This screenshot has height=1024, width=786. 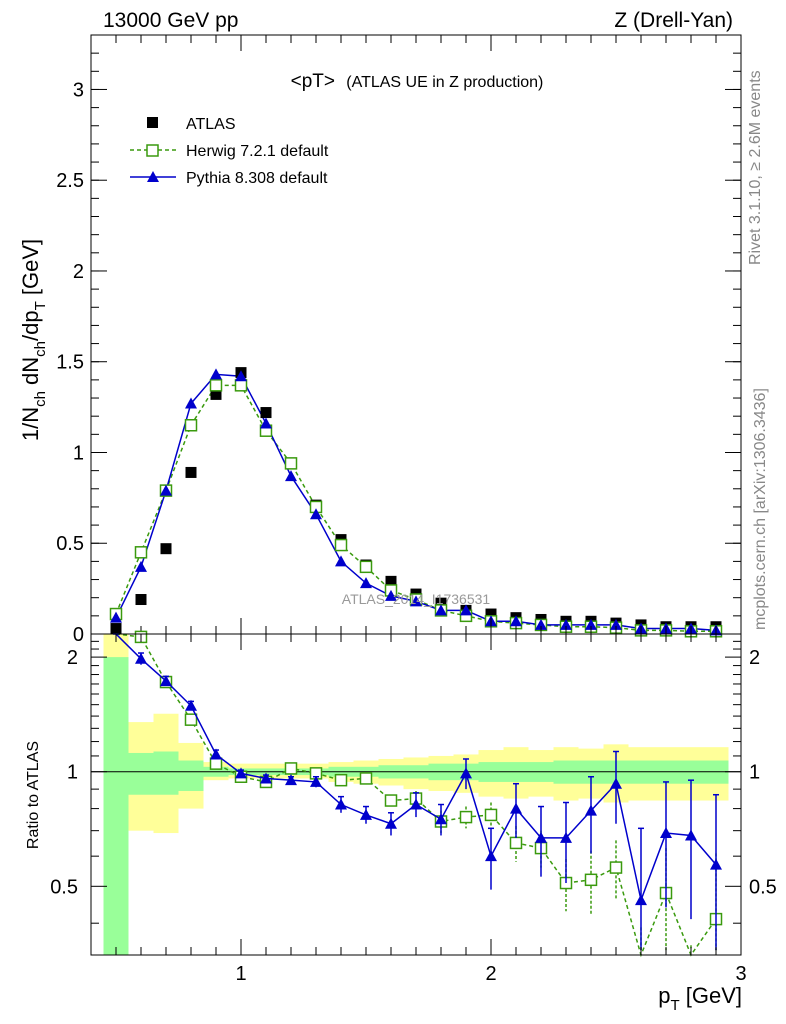 What do you see at coordinates (170, 20) in the screenshot?
I see `energy-label: 13000 GeV pp` at bounding box center [170, 20].